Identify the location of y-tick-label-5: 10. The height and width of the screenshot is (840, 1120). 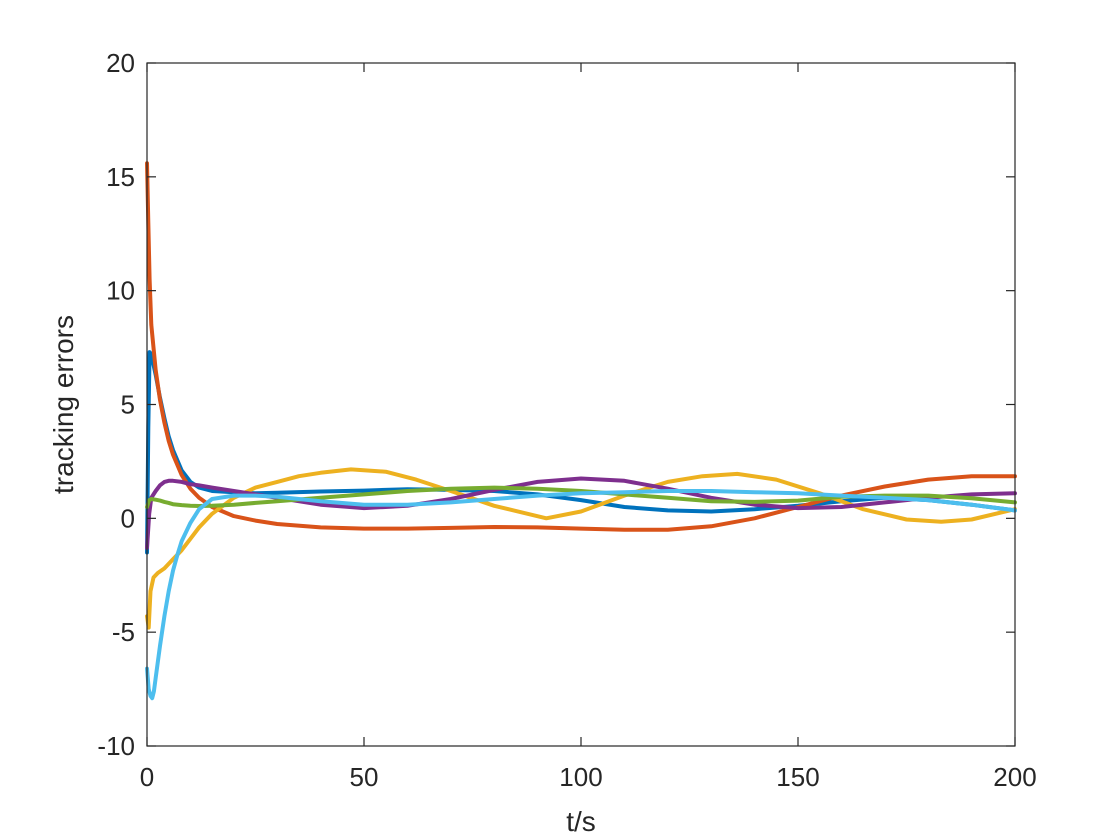
(120, 291).